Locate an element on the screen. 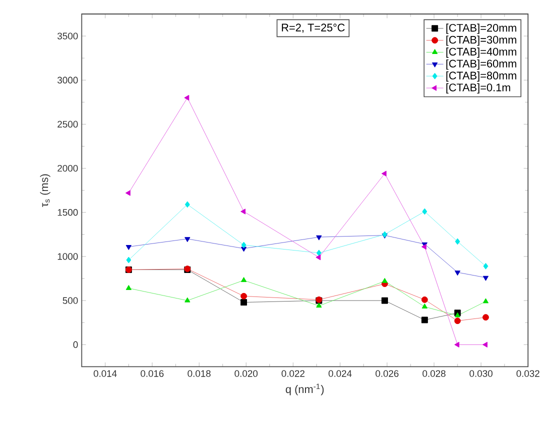 The image size is (551, 430). legend-label: [CTAB]=0.1m is located at coordinates (478, 88).